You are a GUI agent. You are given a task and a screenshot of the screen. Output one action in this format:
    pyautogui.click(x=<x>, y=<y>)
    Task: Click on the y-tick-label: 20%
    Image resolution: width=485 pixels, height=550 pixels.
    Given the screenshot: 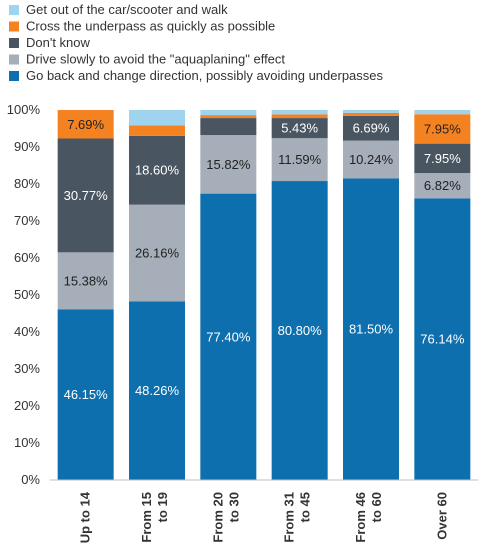 What is the action you would take?
    pyautogui.click(x=27, y=405)
    